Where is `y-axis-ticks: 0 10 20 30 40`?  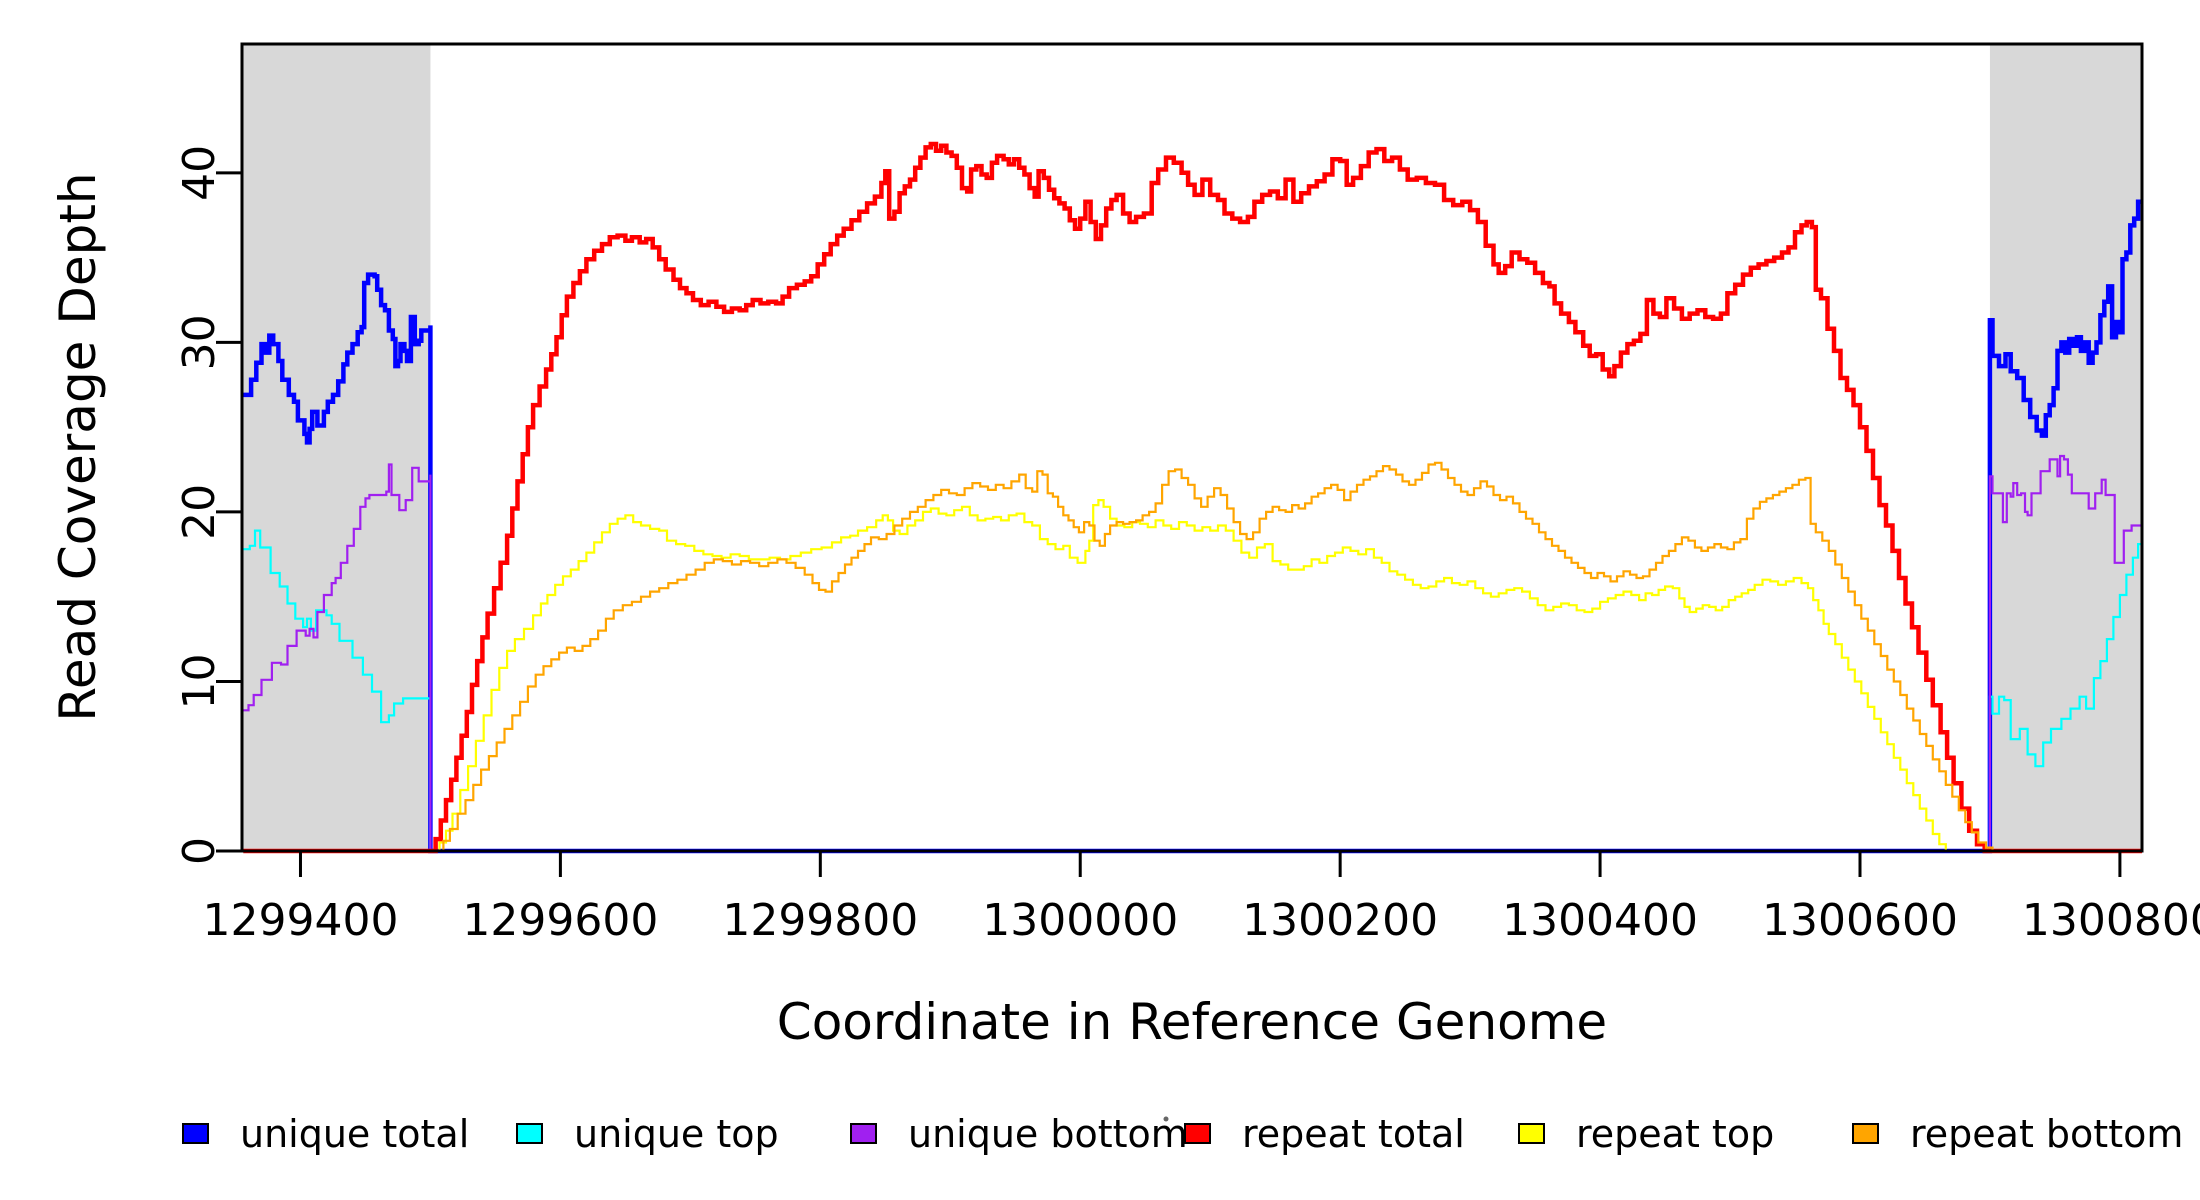 y-axis-ticks: 0 10 20 30 40 is located at coordinates (208, 505).